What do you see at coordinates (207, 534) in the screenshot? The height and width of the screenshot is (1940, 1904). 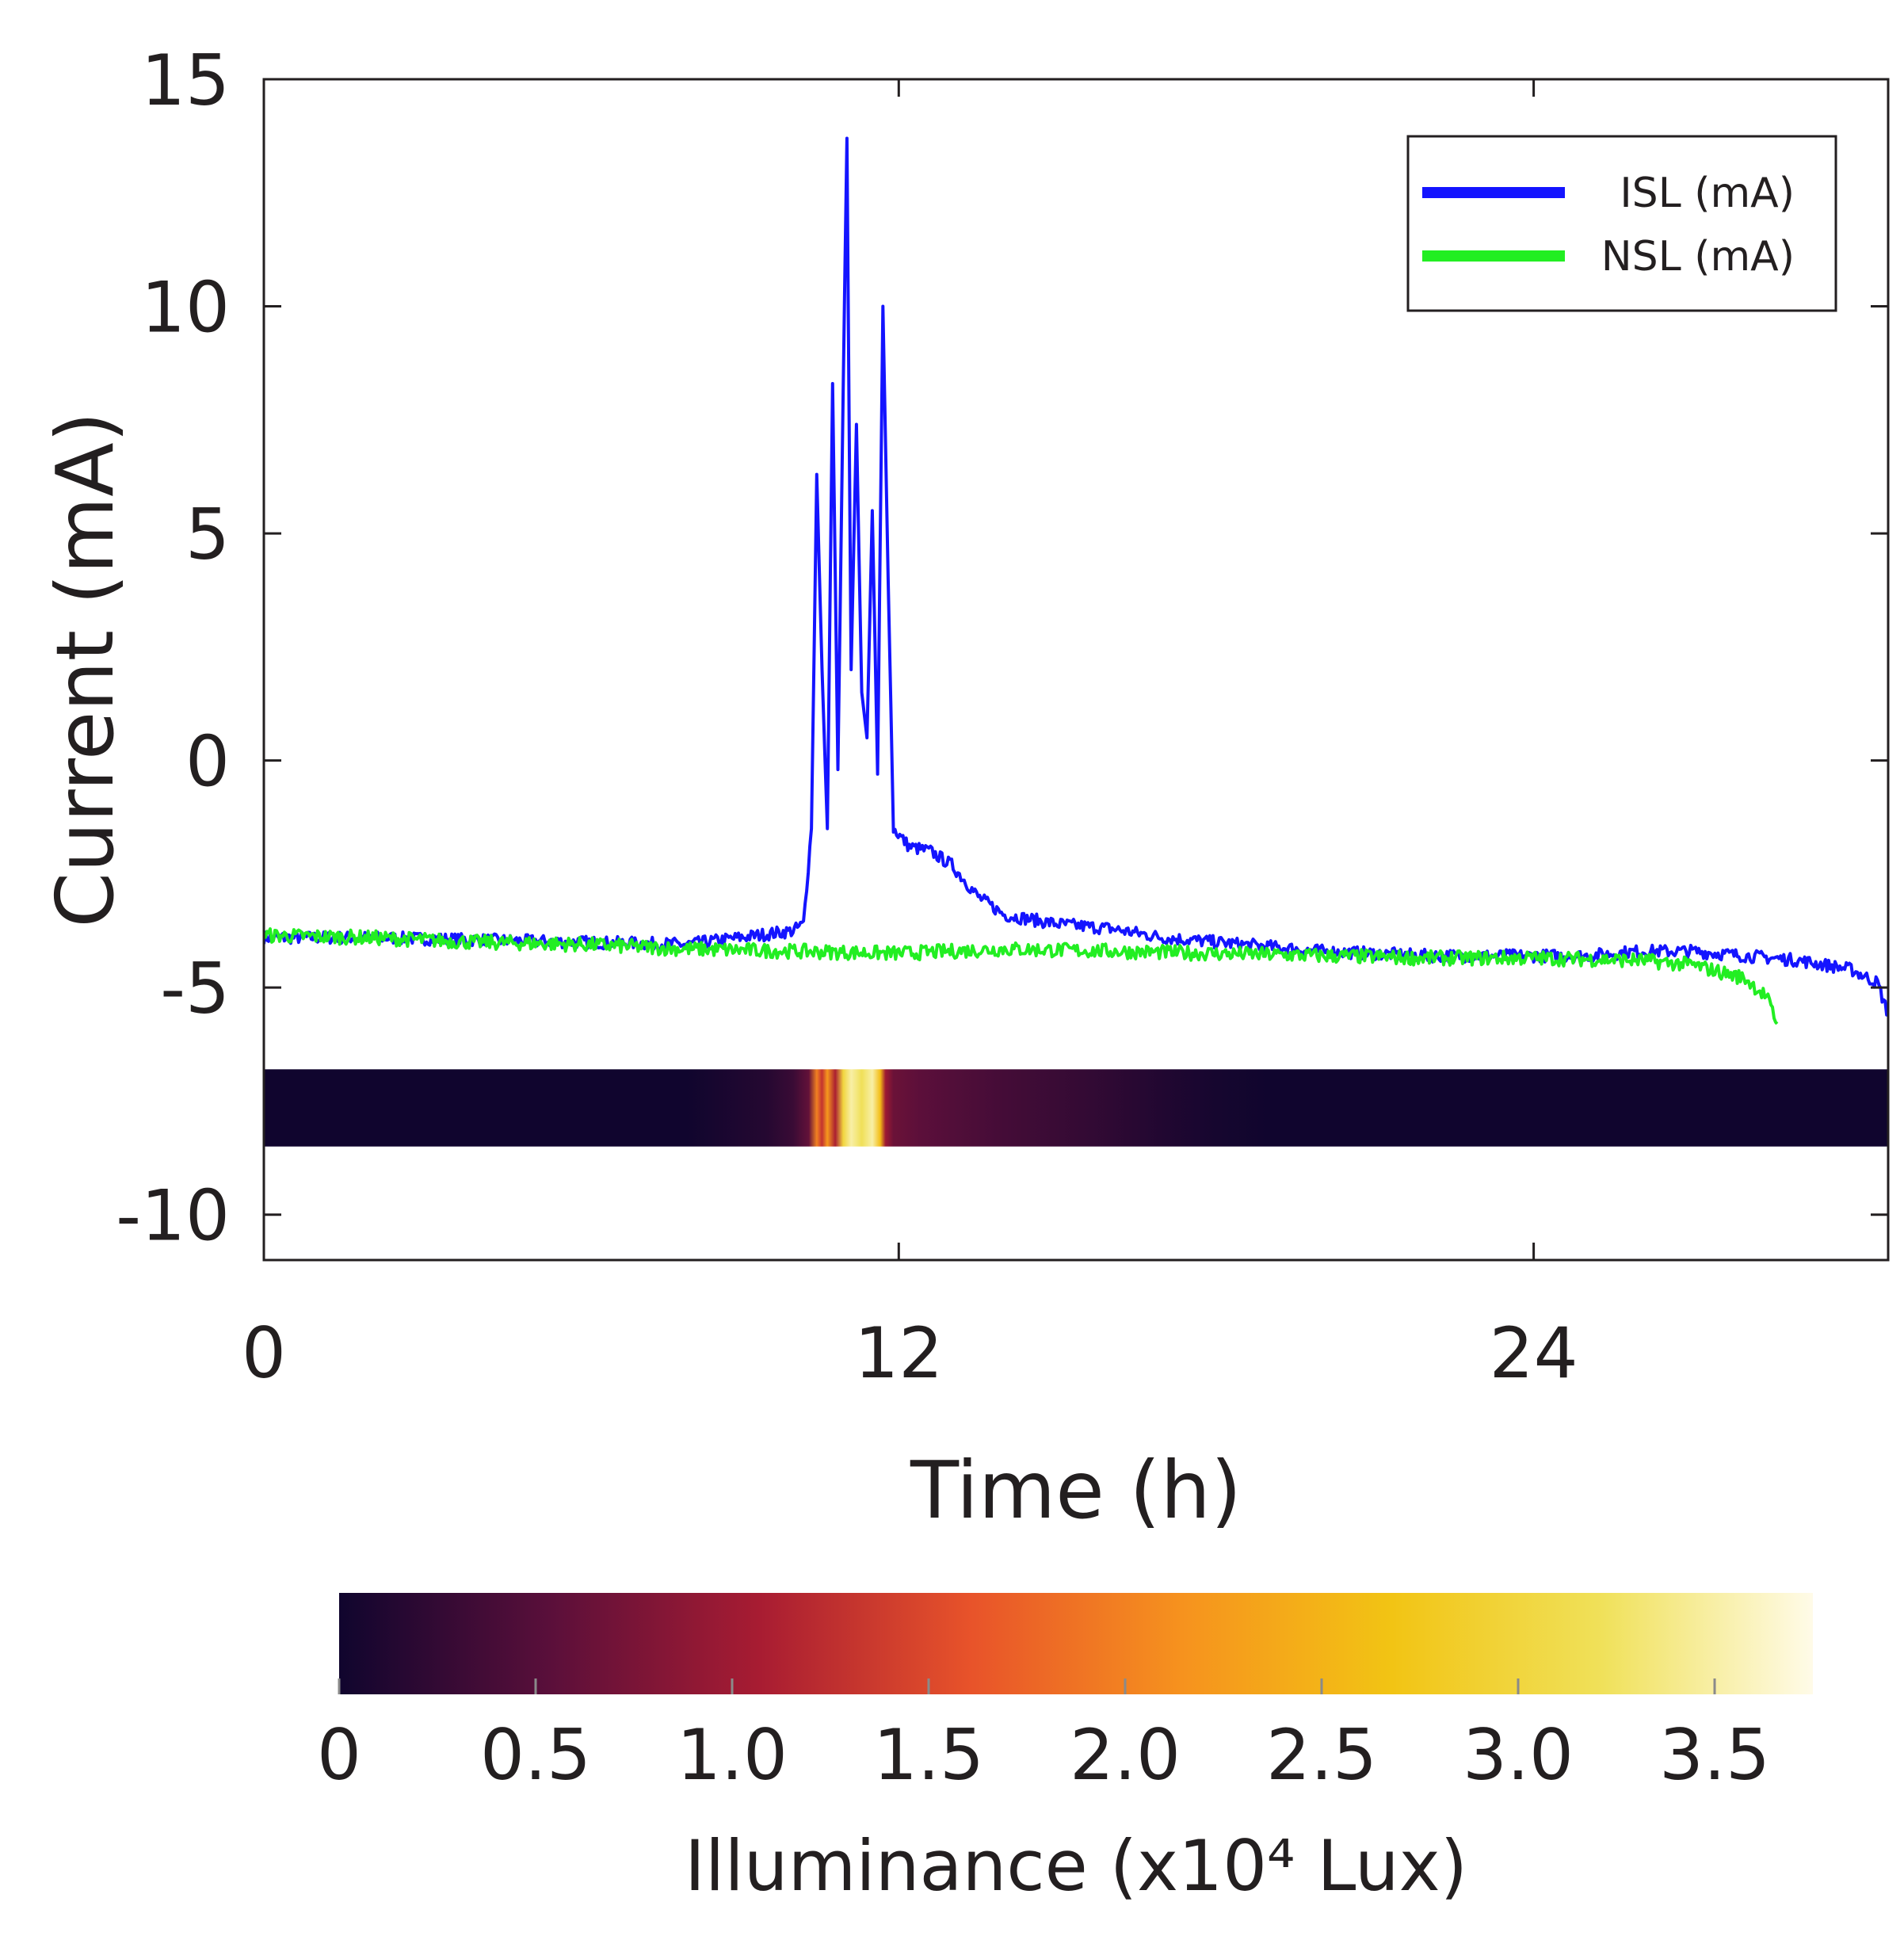 I see `y-tick-label: 5` at bounding box center [207, 534].